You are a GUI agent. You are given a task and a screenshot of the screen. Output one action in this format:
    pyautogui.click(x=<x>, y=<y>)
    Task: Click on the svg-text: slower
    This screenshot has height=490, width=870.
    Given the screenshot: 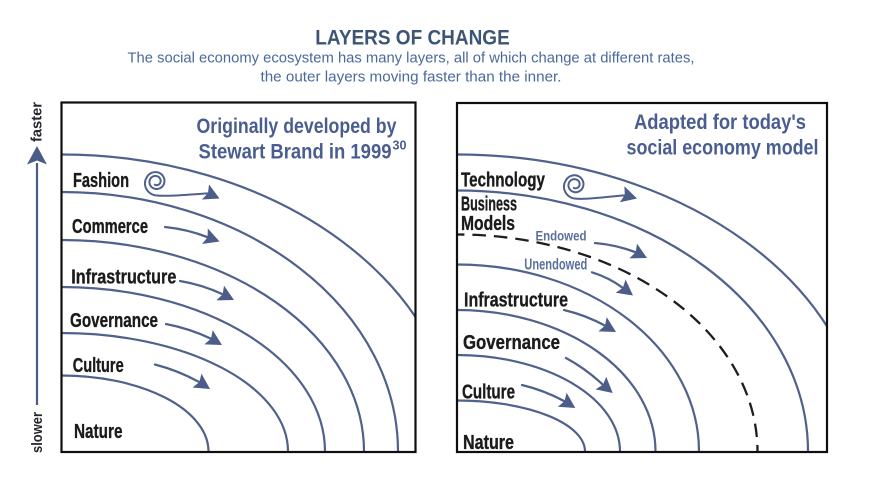 What is the action you would take?
    pyautogui.click(x=37, y=432)
    